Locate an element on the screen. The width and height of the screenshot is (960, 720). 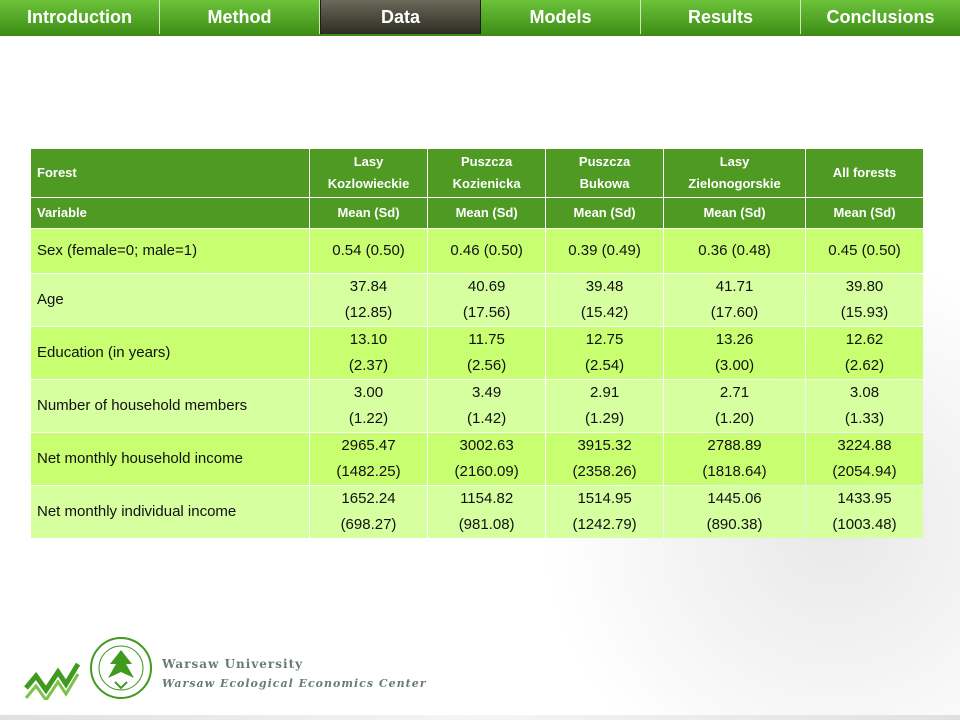
university-crest-icon is located at coordinates (121, 668).